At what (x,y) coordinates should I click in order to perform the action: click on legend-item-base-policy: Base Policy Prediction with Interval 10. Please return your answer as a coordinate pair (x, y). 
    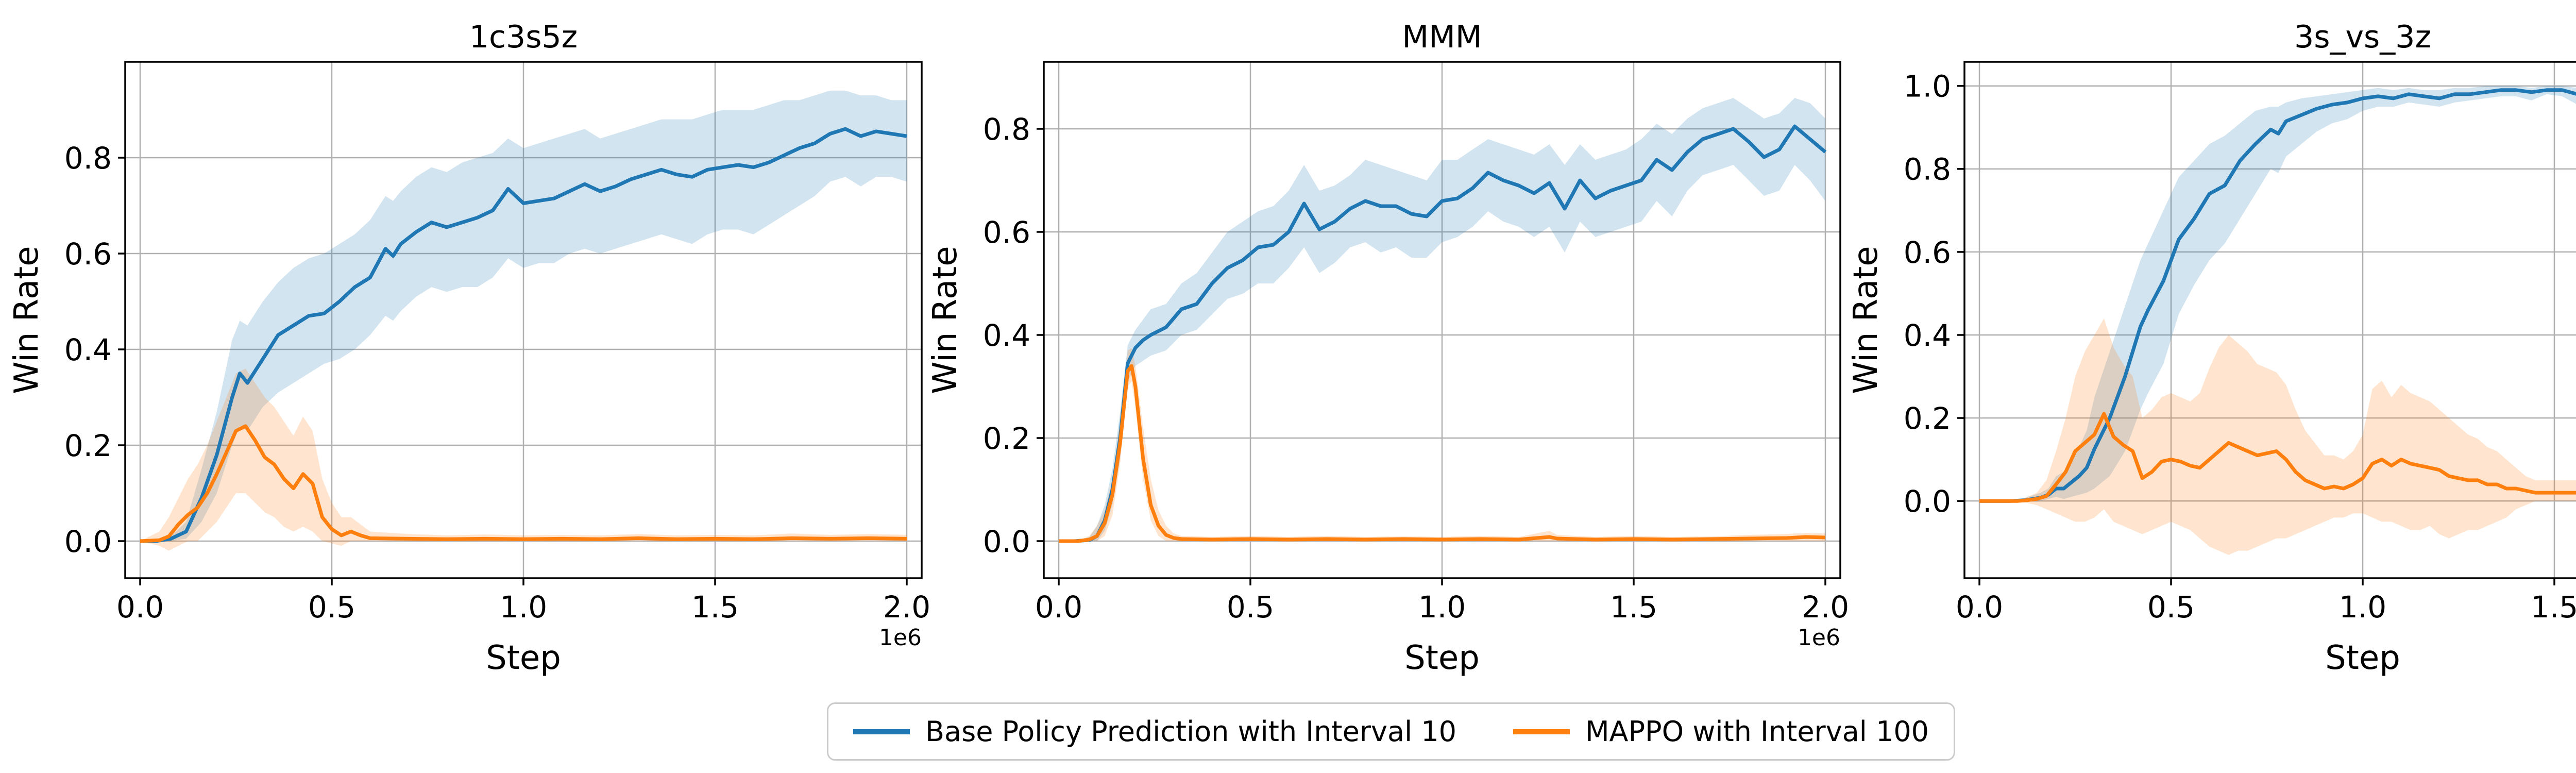
    Looking at the image, I should click on (1154, 732).